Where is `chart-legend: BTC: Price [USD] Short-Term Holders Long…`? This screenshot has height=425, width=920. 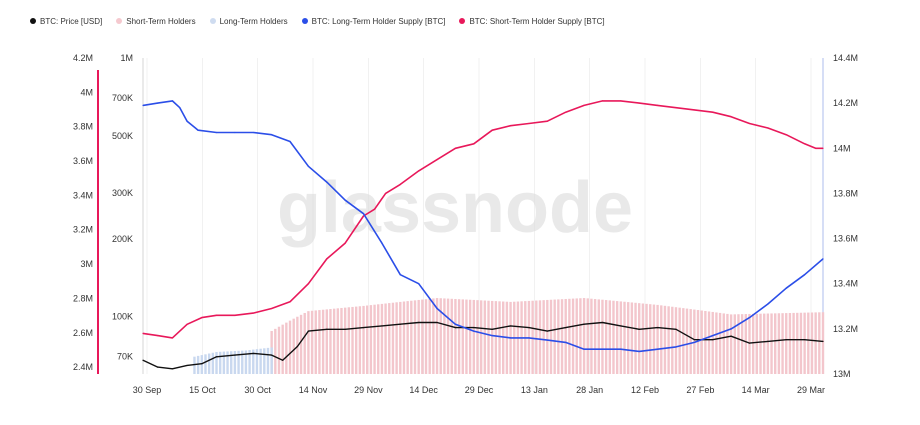 chart-legend: BTC: Price [USD] Short-Term Holders Long… is located at coordinates (317, 21).